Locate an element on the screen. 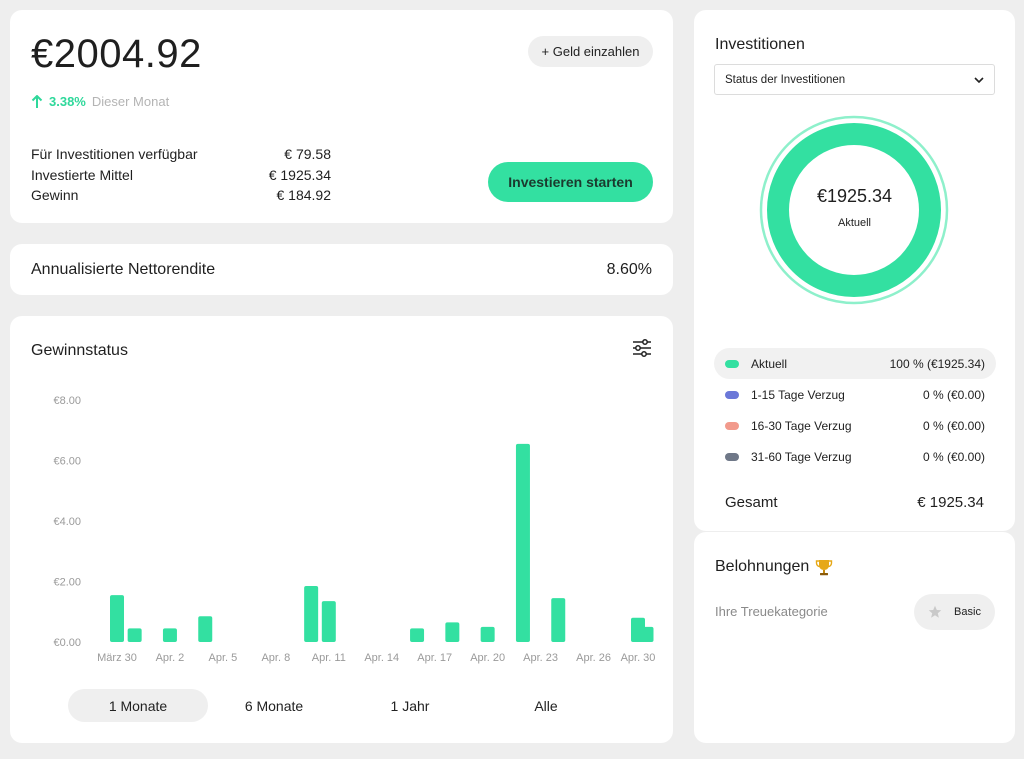 The width and height of the screenshot is (1024, 759). y-tick-label: €0.00 is located at coordinates (67, 643).